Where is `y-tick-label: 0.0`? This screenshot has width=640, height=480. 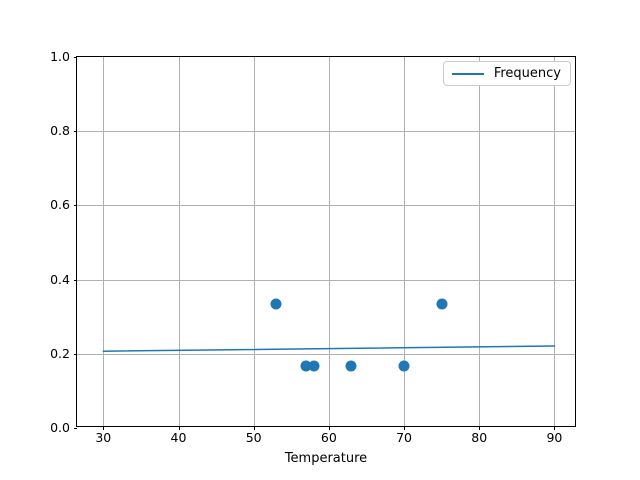
y-tick-label: 0.0 is located at coordinates (60, 427).